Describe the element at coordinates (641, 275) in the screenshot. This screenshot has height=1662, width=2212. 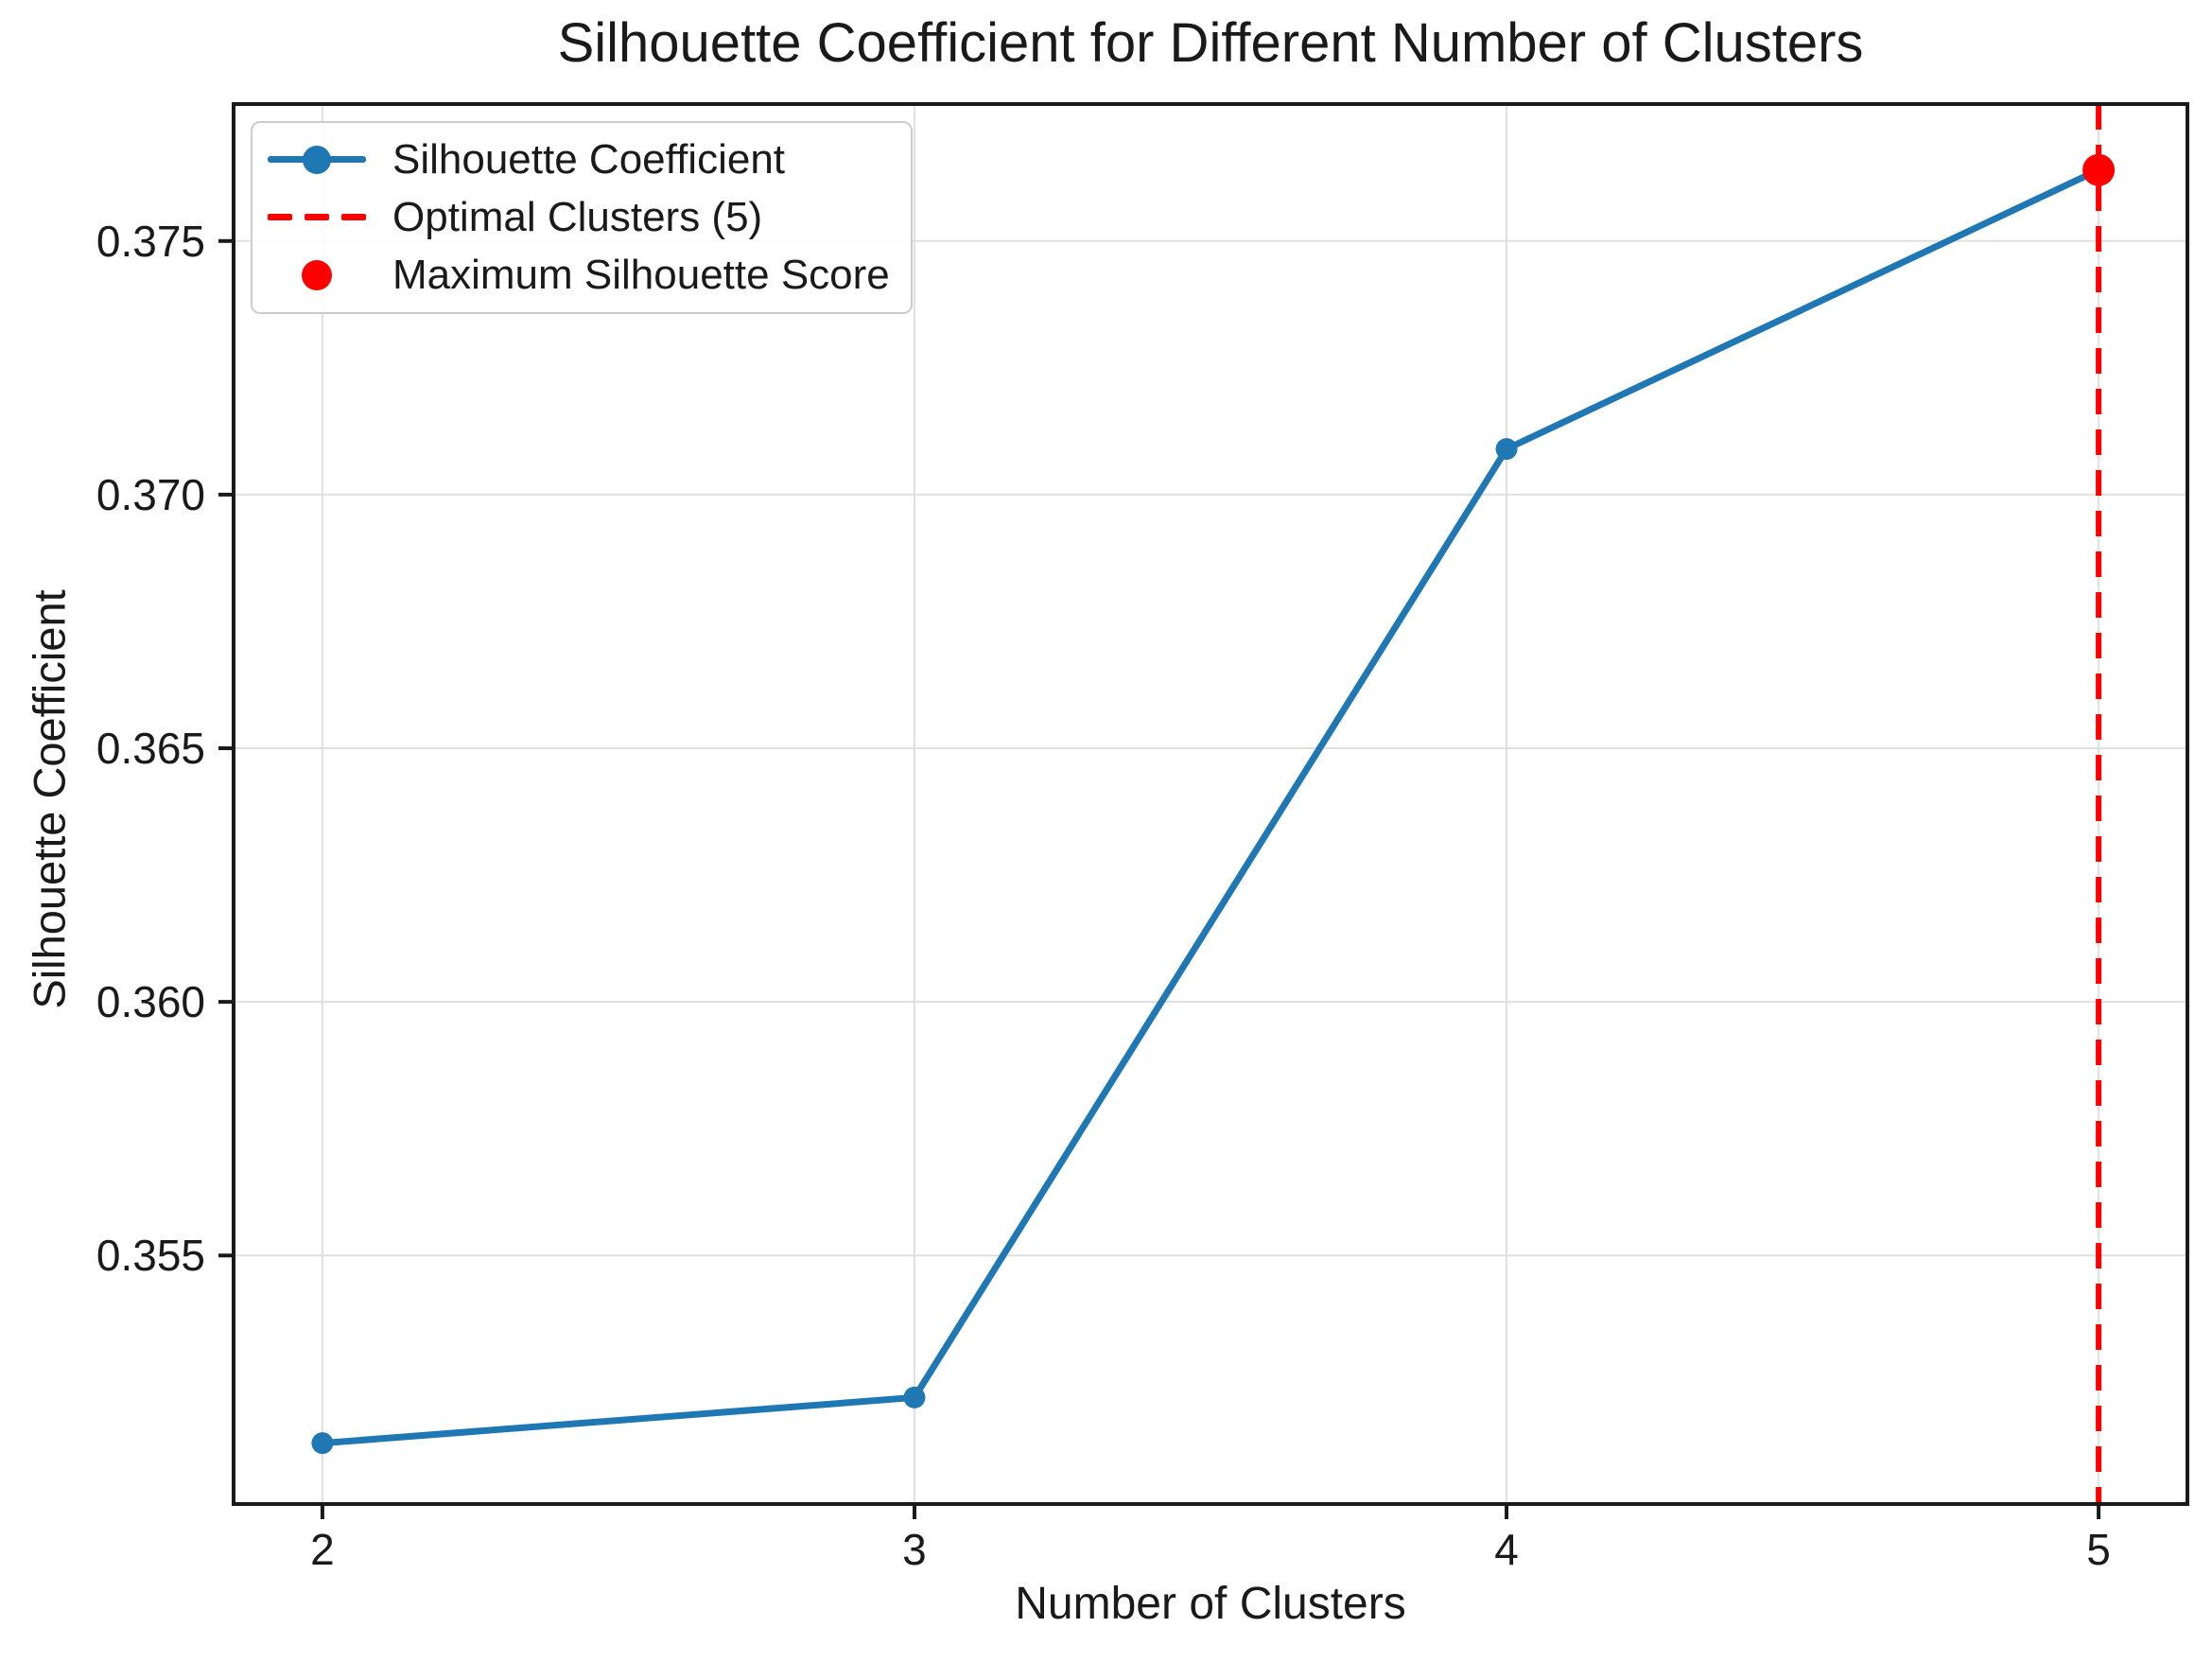
I see `legend-label: Maximum Silhouette Score` at that location.